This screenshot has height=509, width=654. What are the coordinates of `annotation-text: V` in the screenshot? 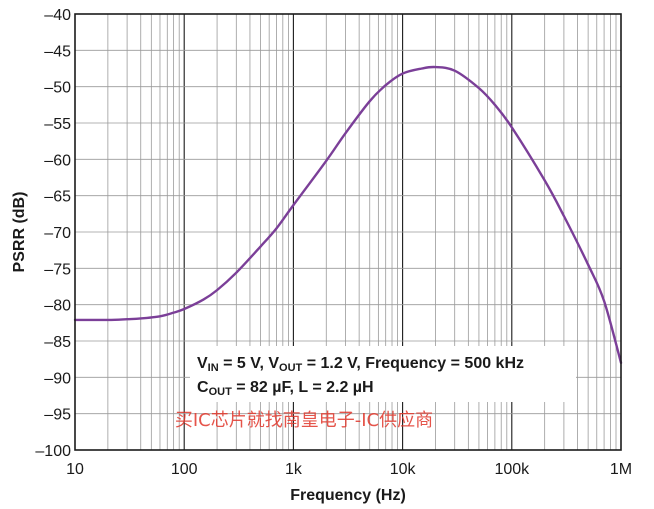 It's located at (202, 363).